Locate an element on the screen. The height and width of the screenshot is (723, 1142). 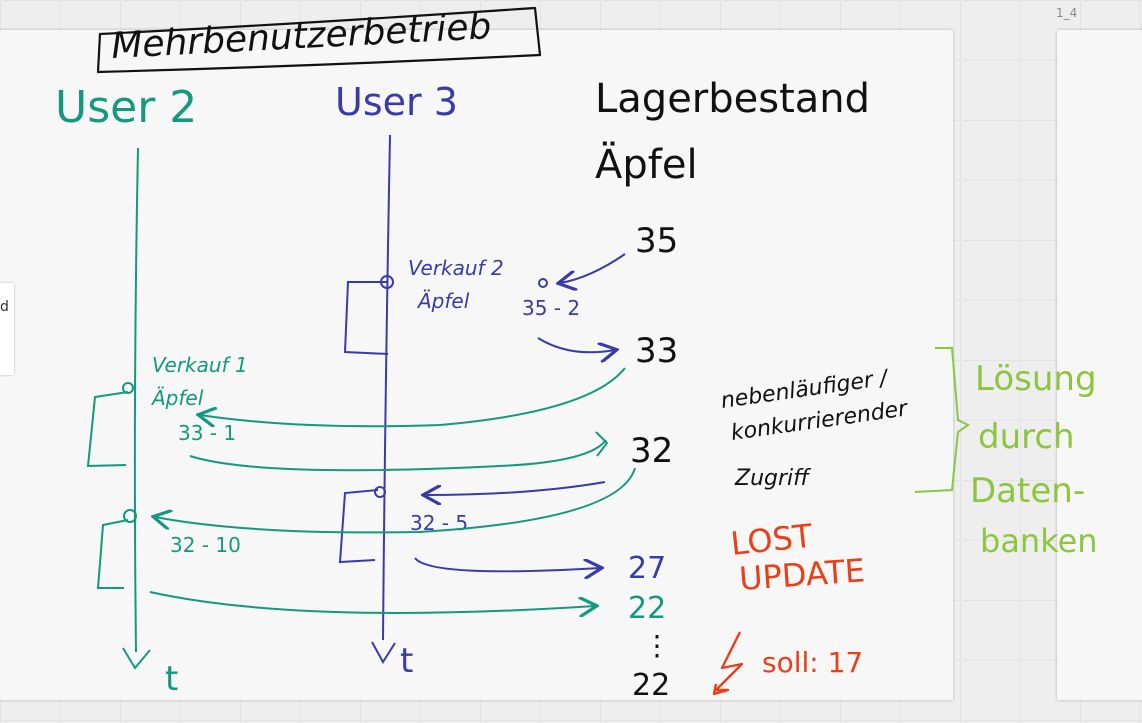
side-card-text: d is located at coordinates (4, 307).